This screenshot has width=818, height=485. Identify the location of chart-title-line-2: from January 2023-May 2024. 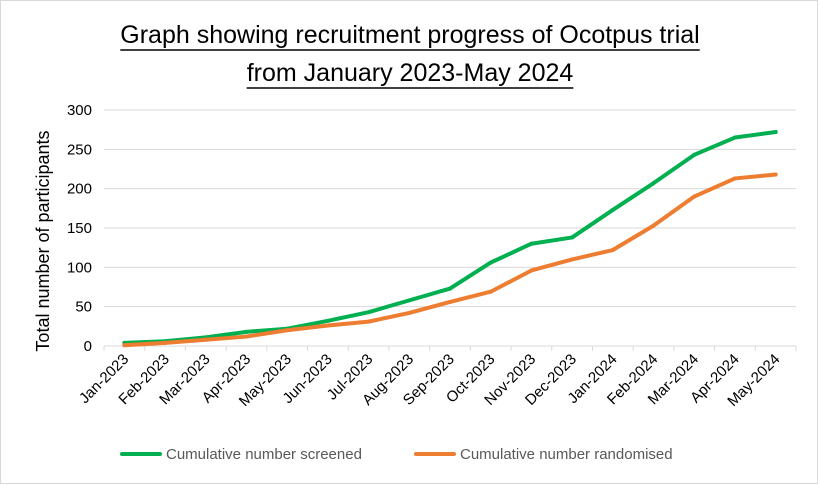
(410, 73).